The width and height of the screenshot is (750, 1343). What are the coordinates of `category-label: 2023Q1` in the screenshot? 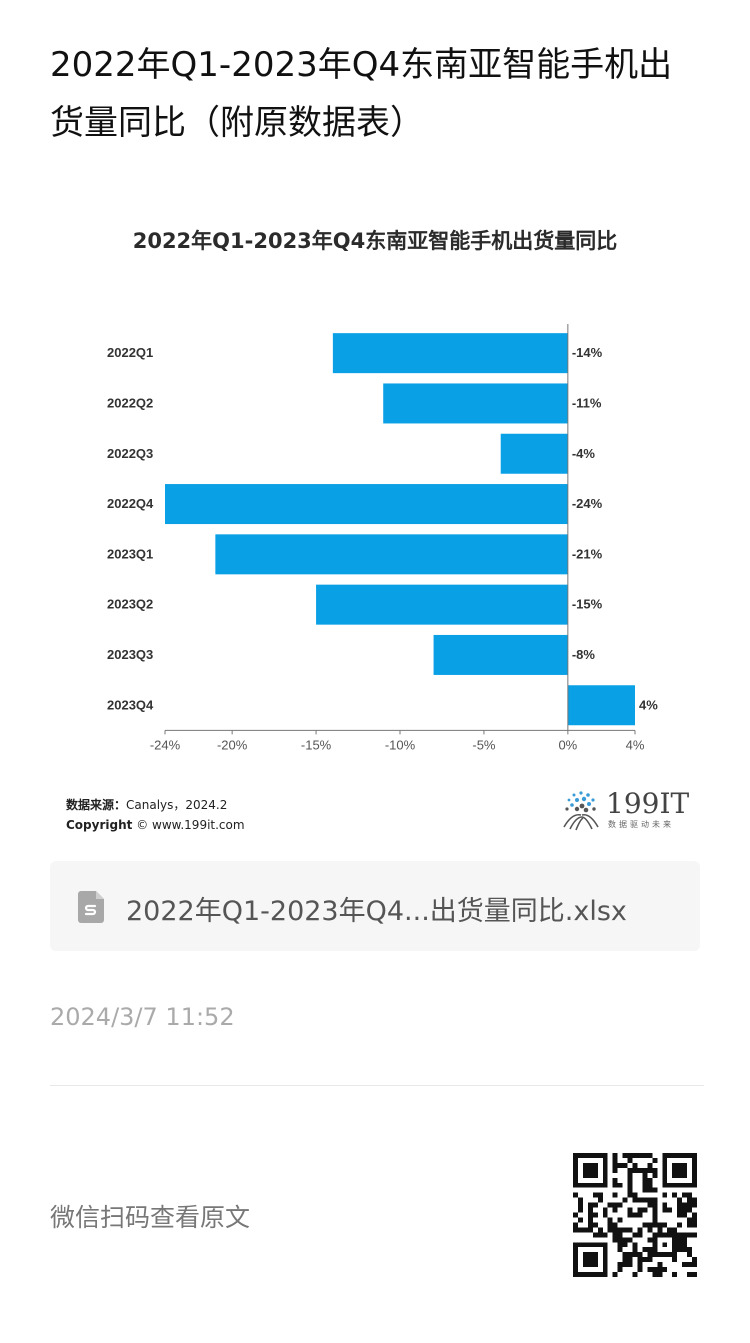 It's located at (130, 553).